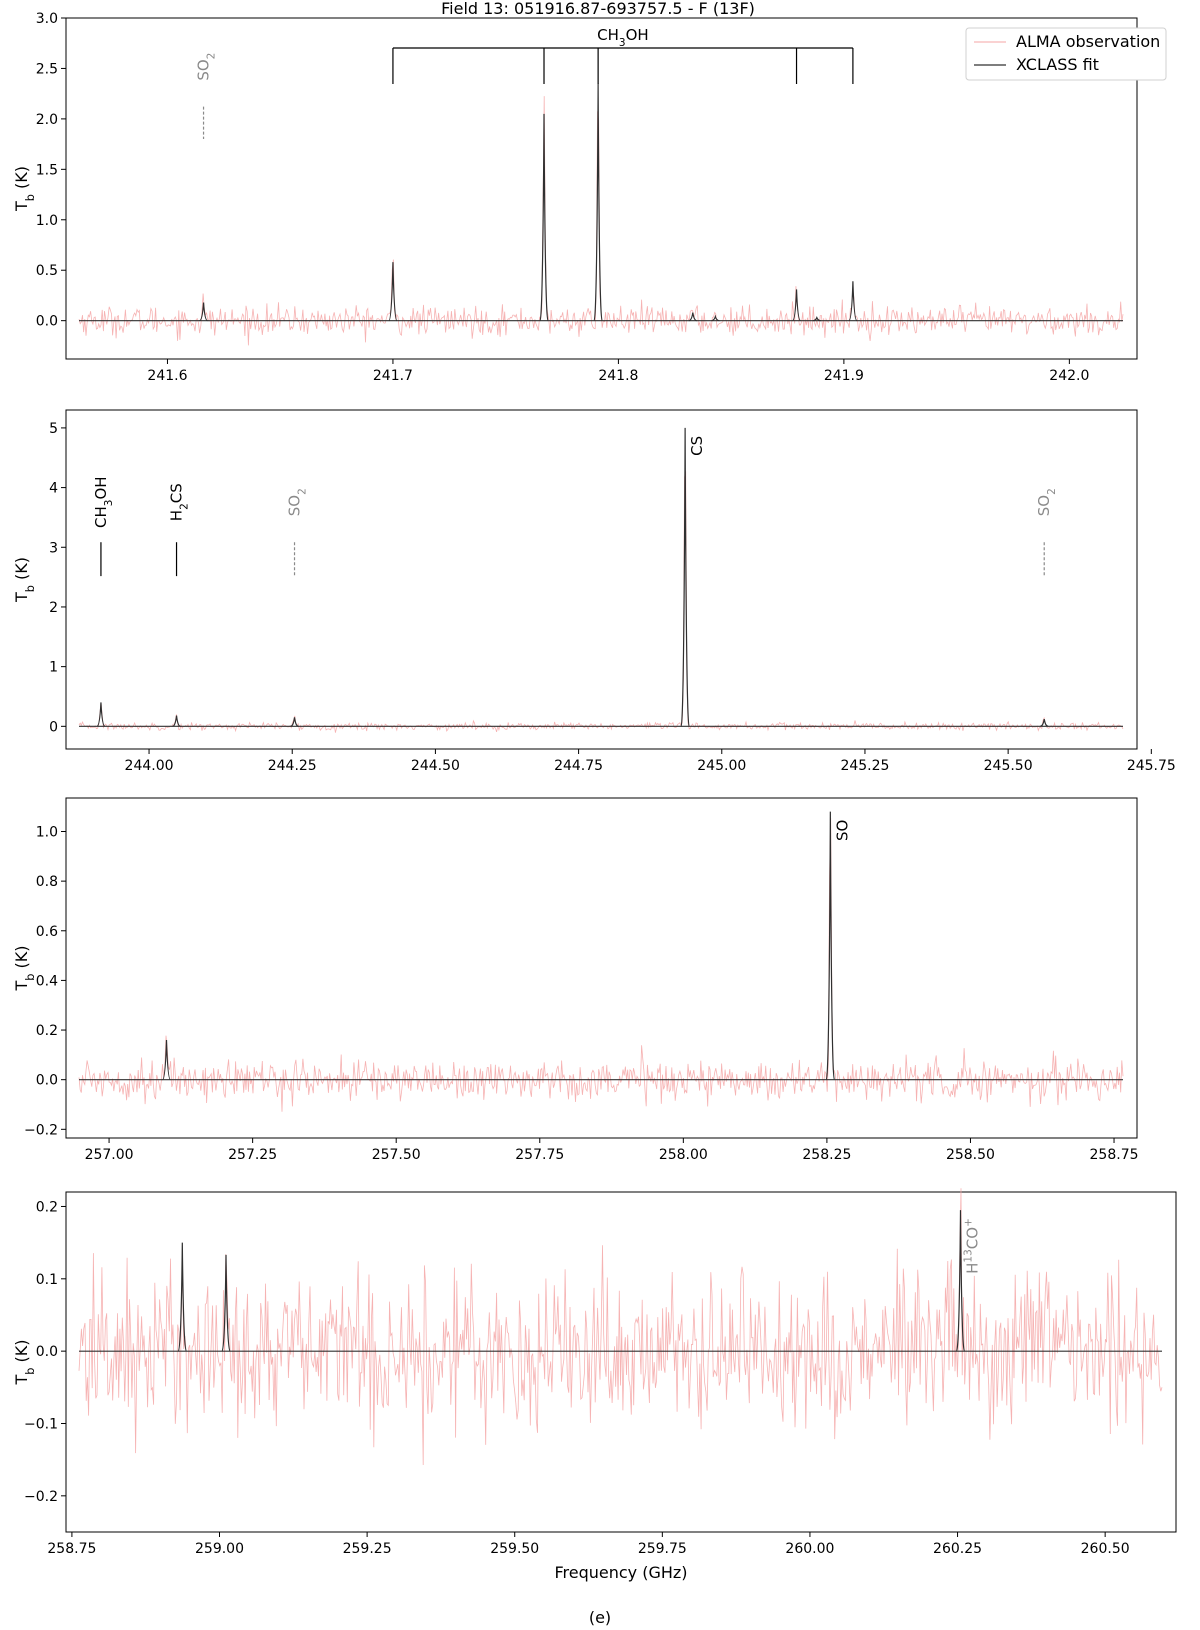  I want to click on x-tick-label: 257.50, so click(396, 1155).